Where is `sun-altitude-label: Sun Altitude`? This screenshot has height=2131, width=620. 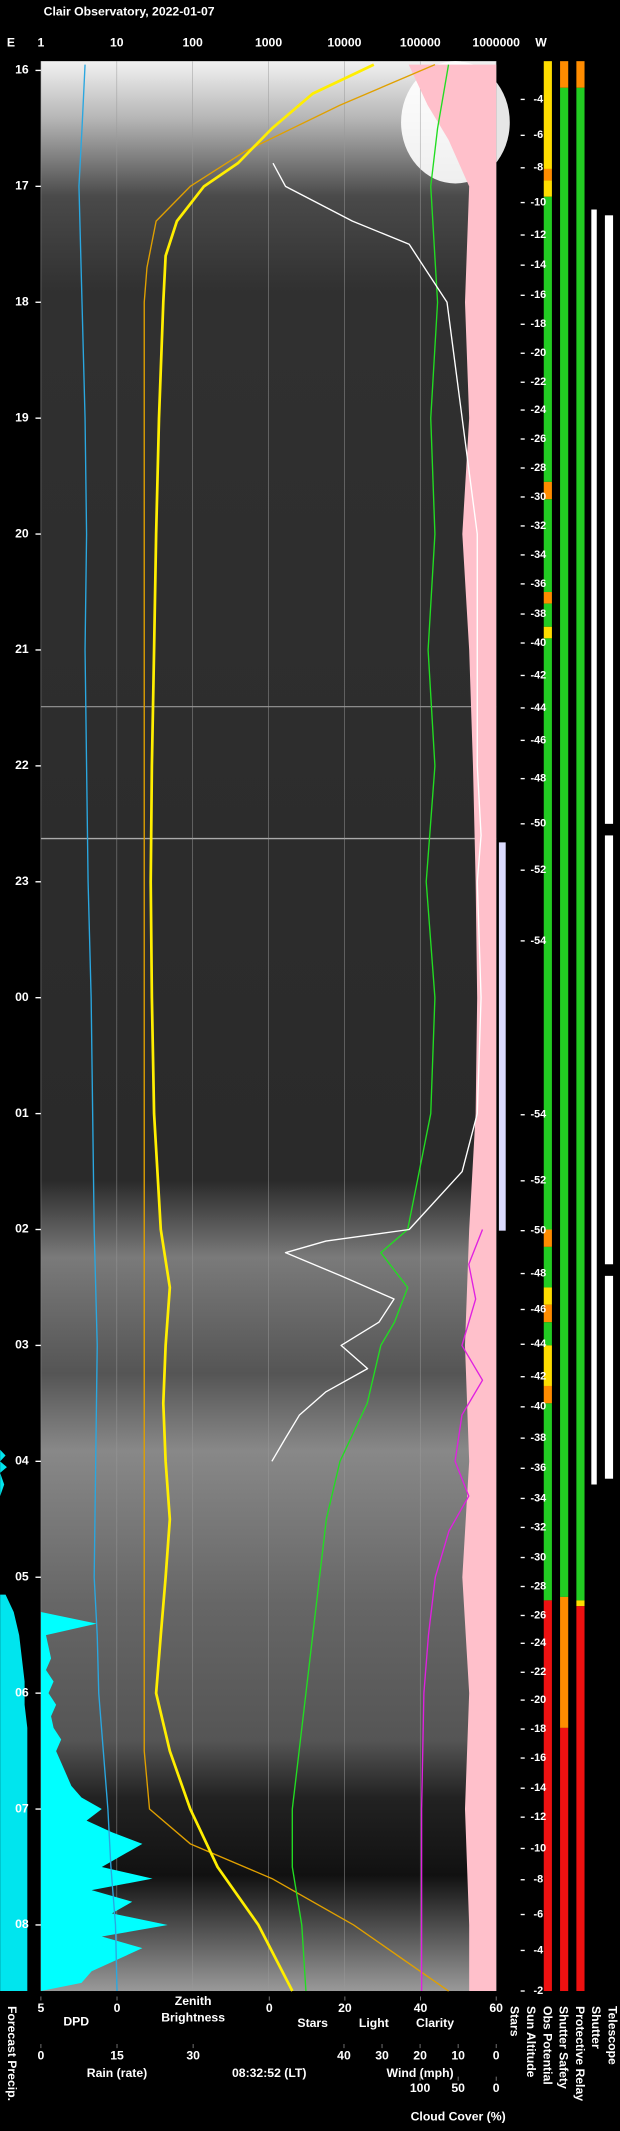 sun-altitude-label: Sun Altitude is located at coordinates (531, 2042).